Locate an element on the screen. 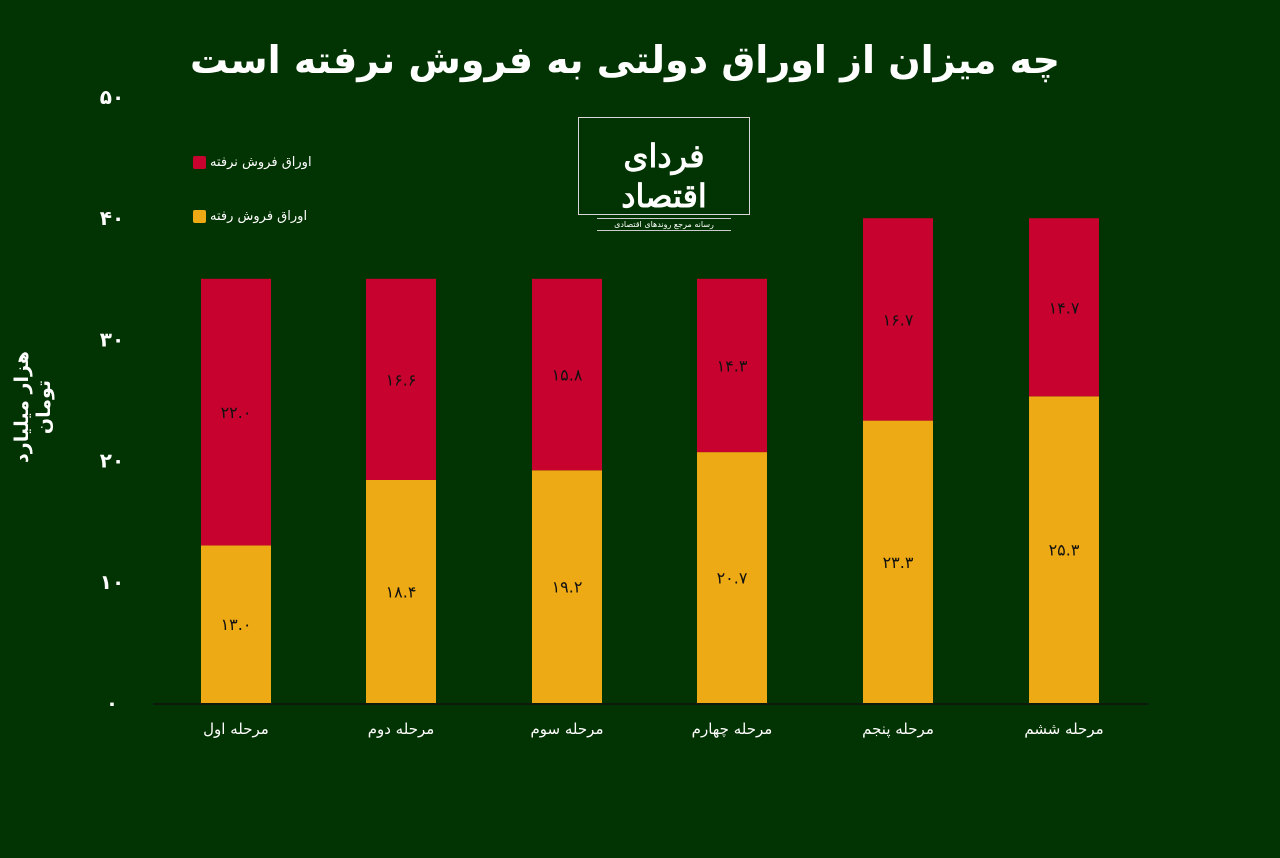 Image resolution: width=1280 pixels, height=858 pixels. data-label: ۱۳.۰ is located at coordinates (236, 624).